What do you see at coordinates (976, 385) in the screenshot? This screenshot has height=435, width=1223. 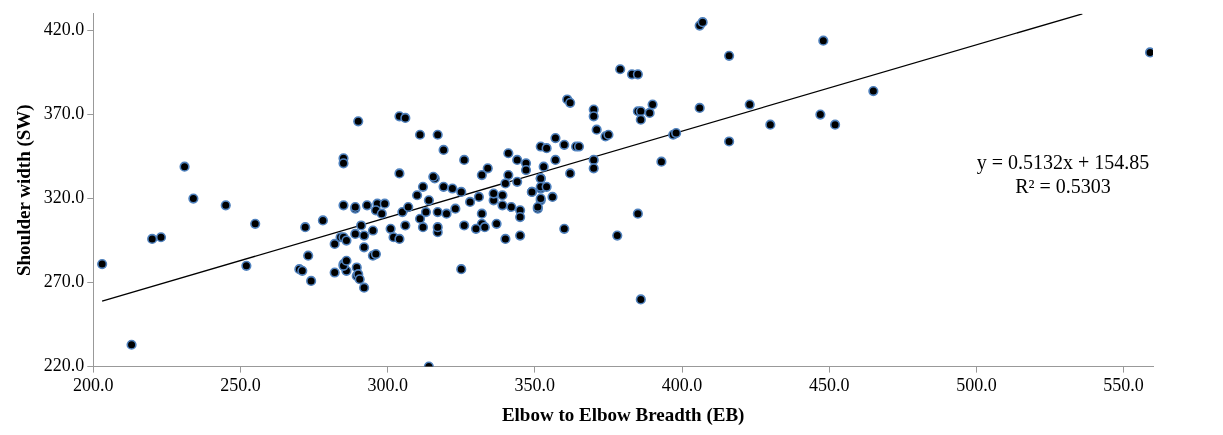 I see `x-tick-label: 500.0` at bounding box center [976, 385].